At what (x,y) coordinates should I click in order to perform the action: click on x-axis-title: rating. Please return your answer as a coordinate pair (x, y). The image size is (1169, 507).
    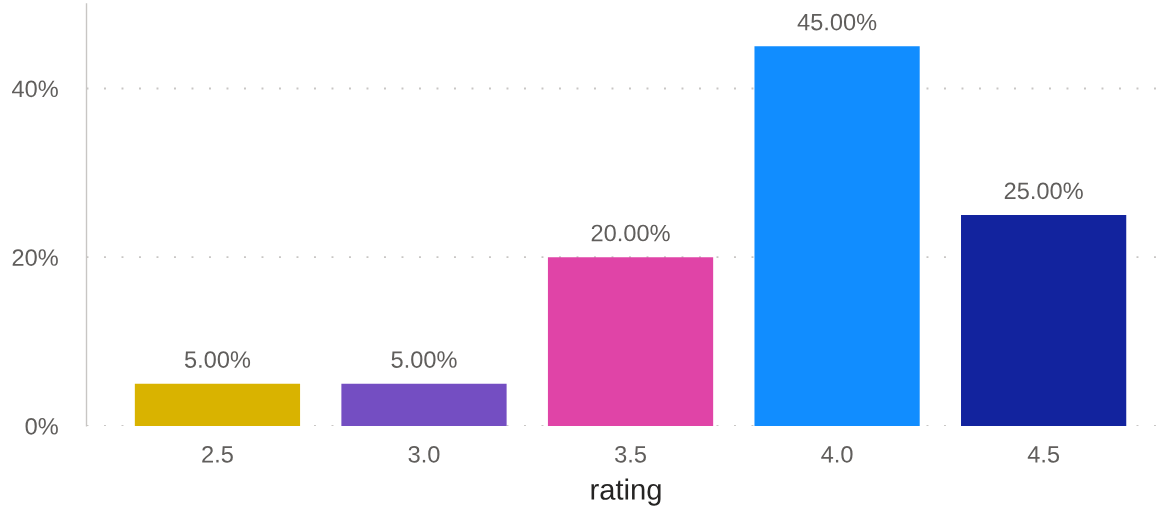
    Looking at the image, I should click on (626, 492).